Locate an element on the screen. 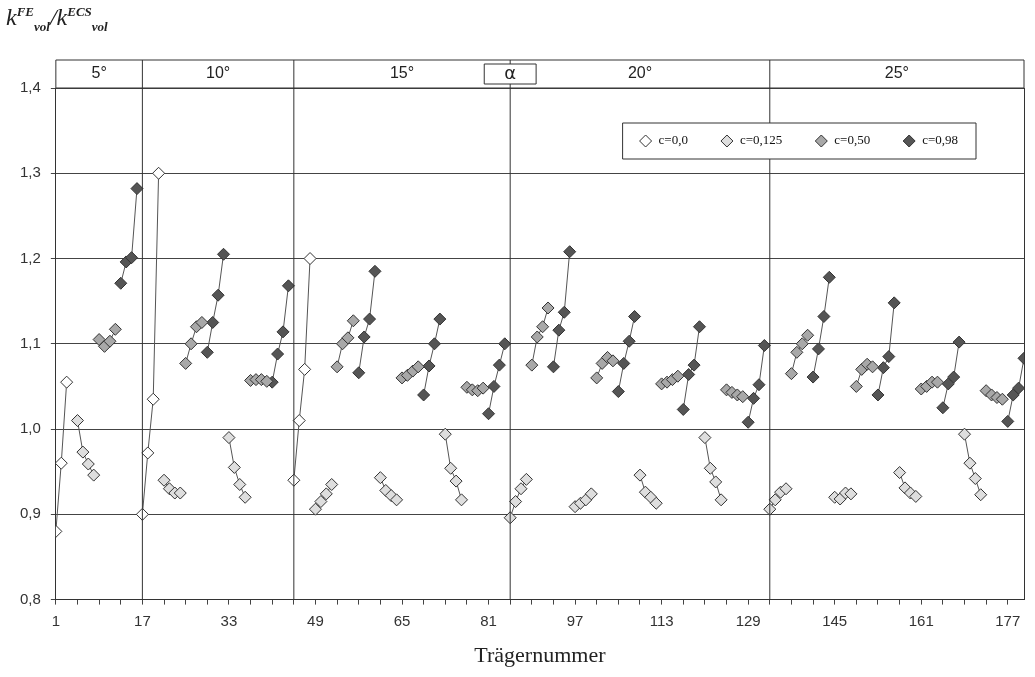 The image size is (1035, 677). x-tick-label: 81 is located at coordinates (488, 620).